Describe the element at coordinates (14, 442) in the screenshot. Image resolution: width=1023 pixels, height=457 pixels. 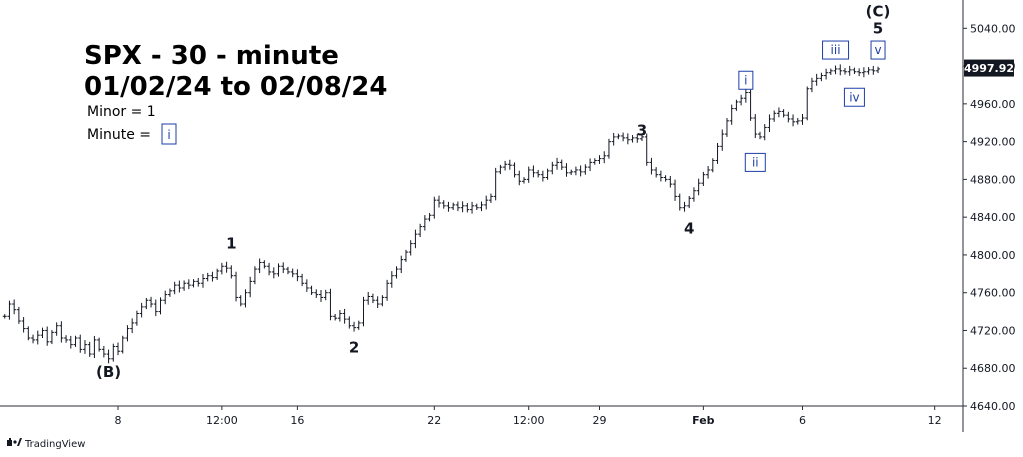
I see `tradingview-logo-icon` at that location.